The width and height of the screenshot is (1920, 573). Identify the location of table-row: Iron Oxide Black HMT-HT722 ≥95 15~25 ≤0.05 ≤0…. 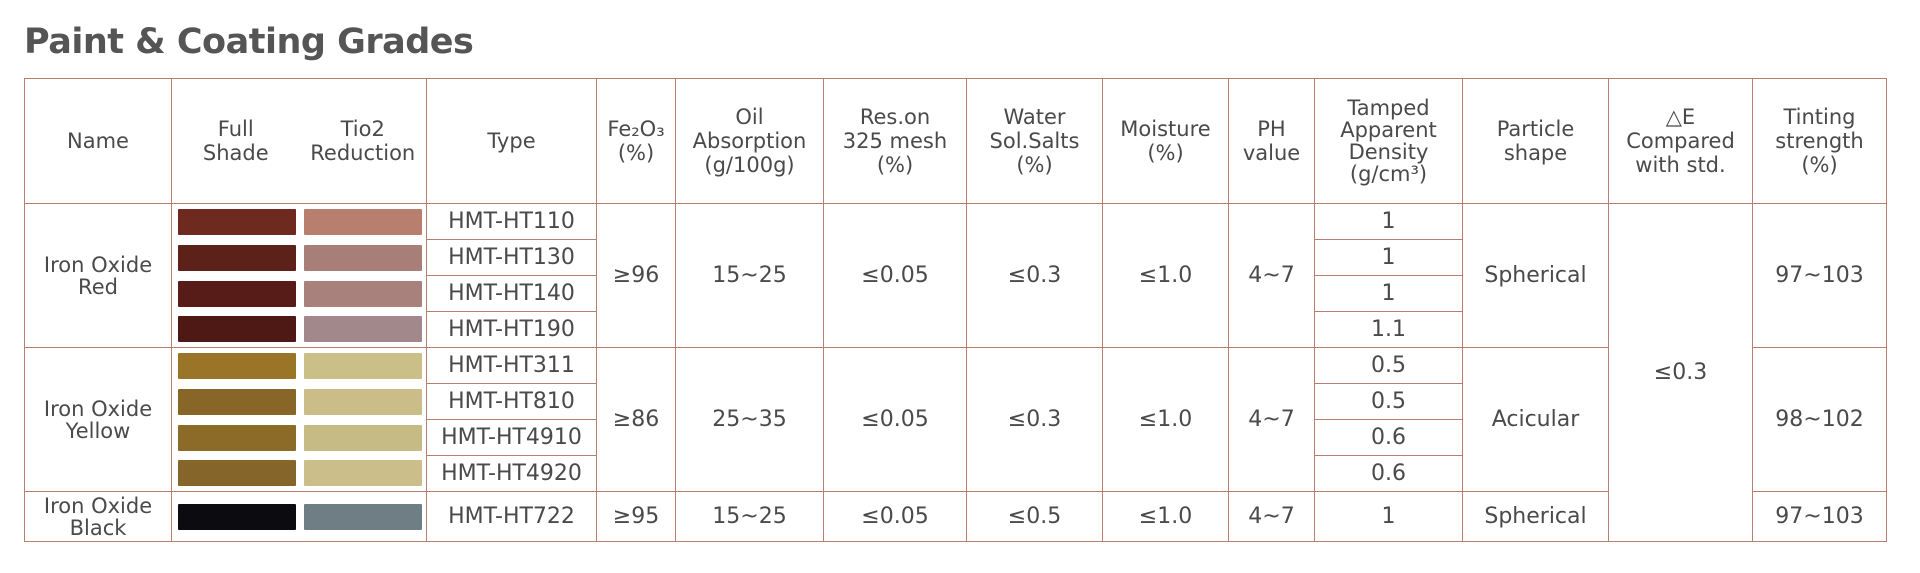
(955, 516).